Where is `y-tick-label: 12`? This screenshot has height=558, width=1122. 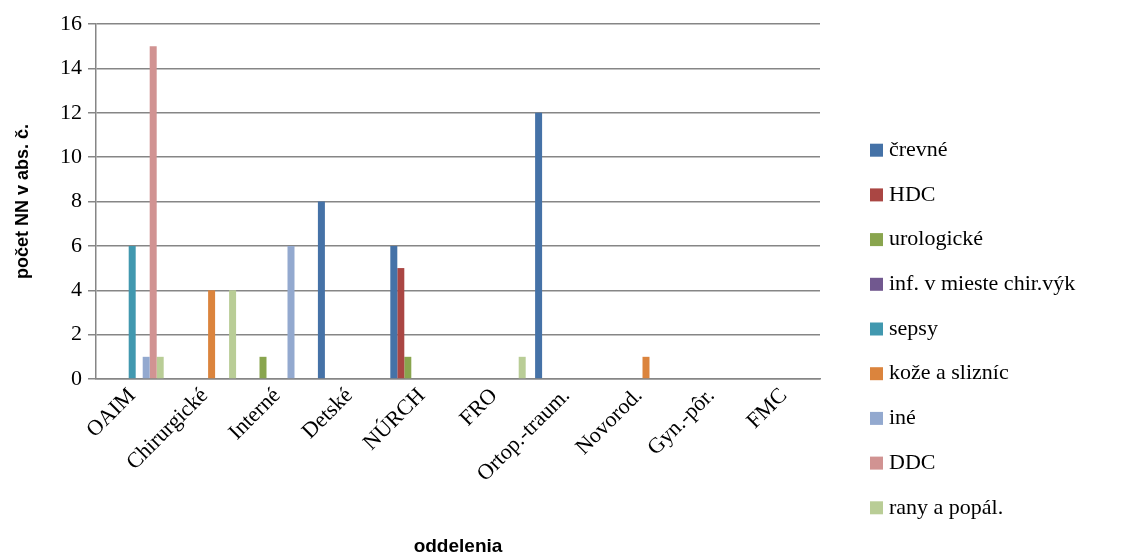
y-tick-label: 12 is located at coordinates (71, 111).